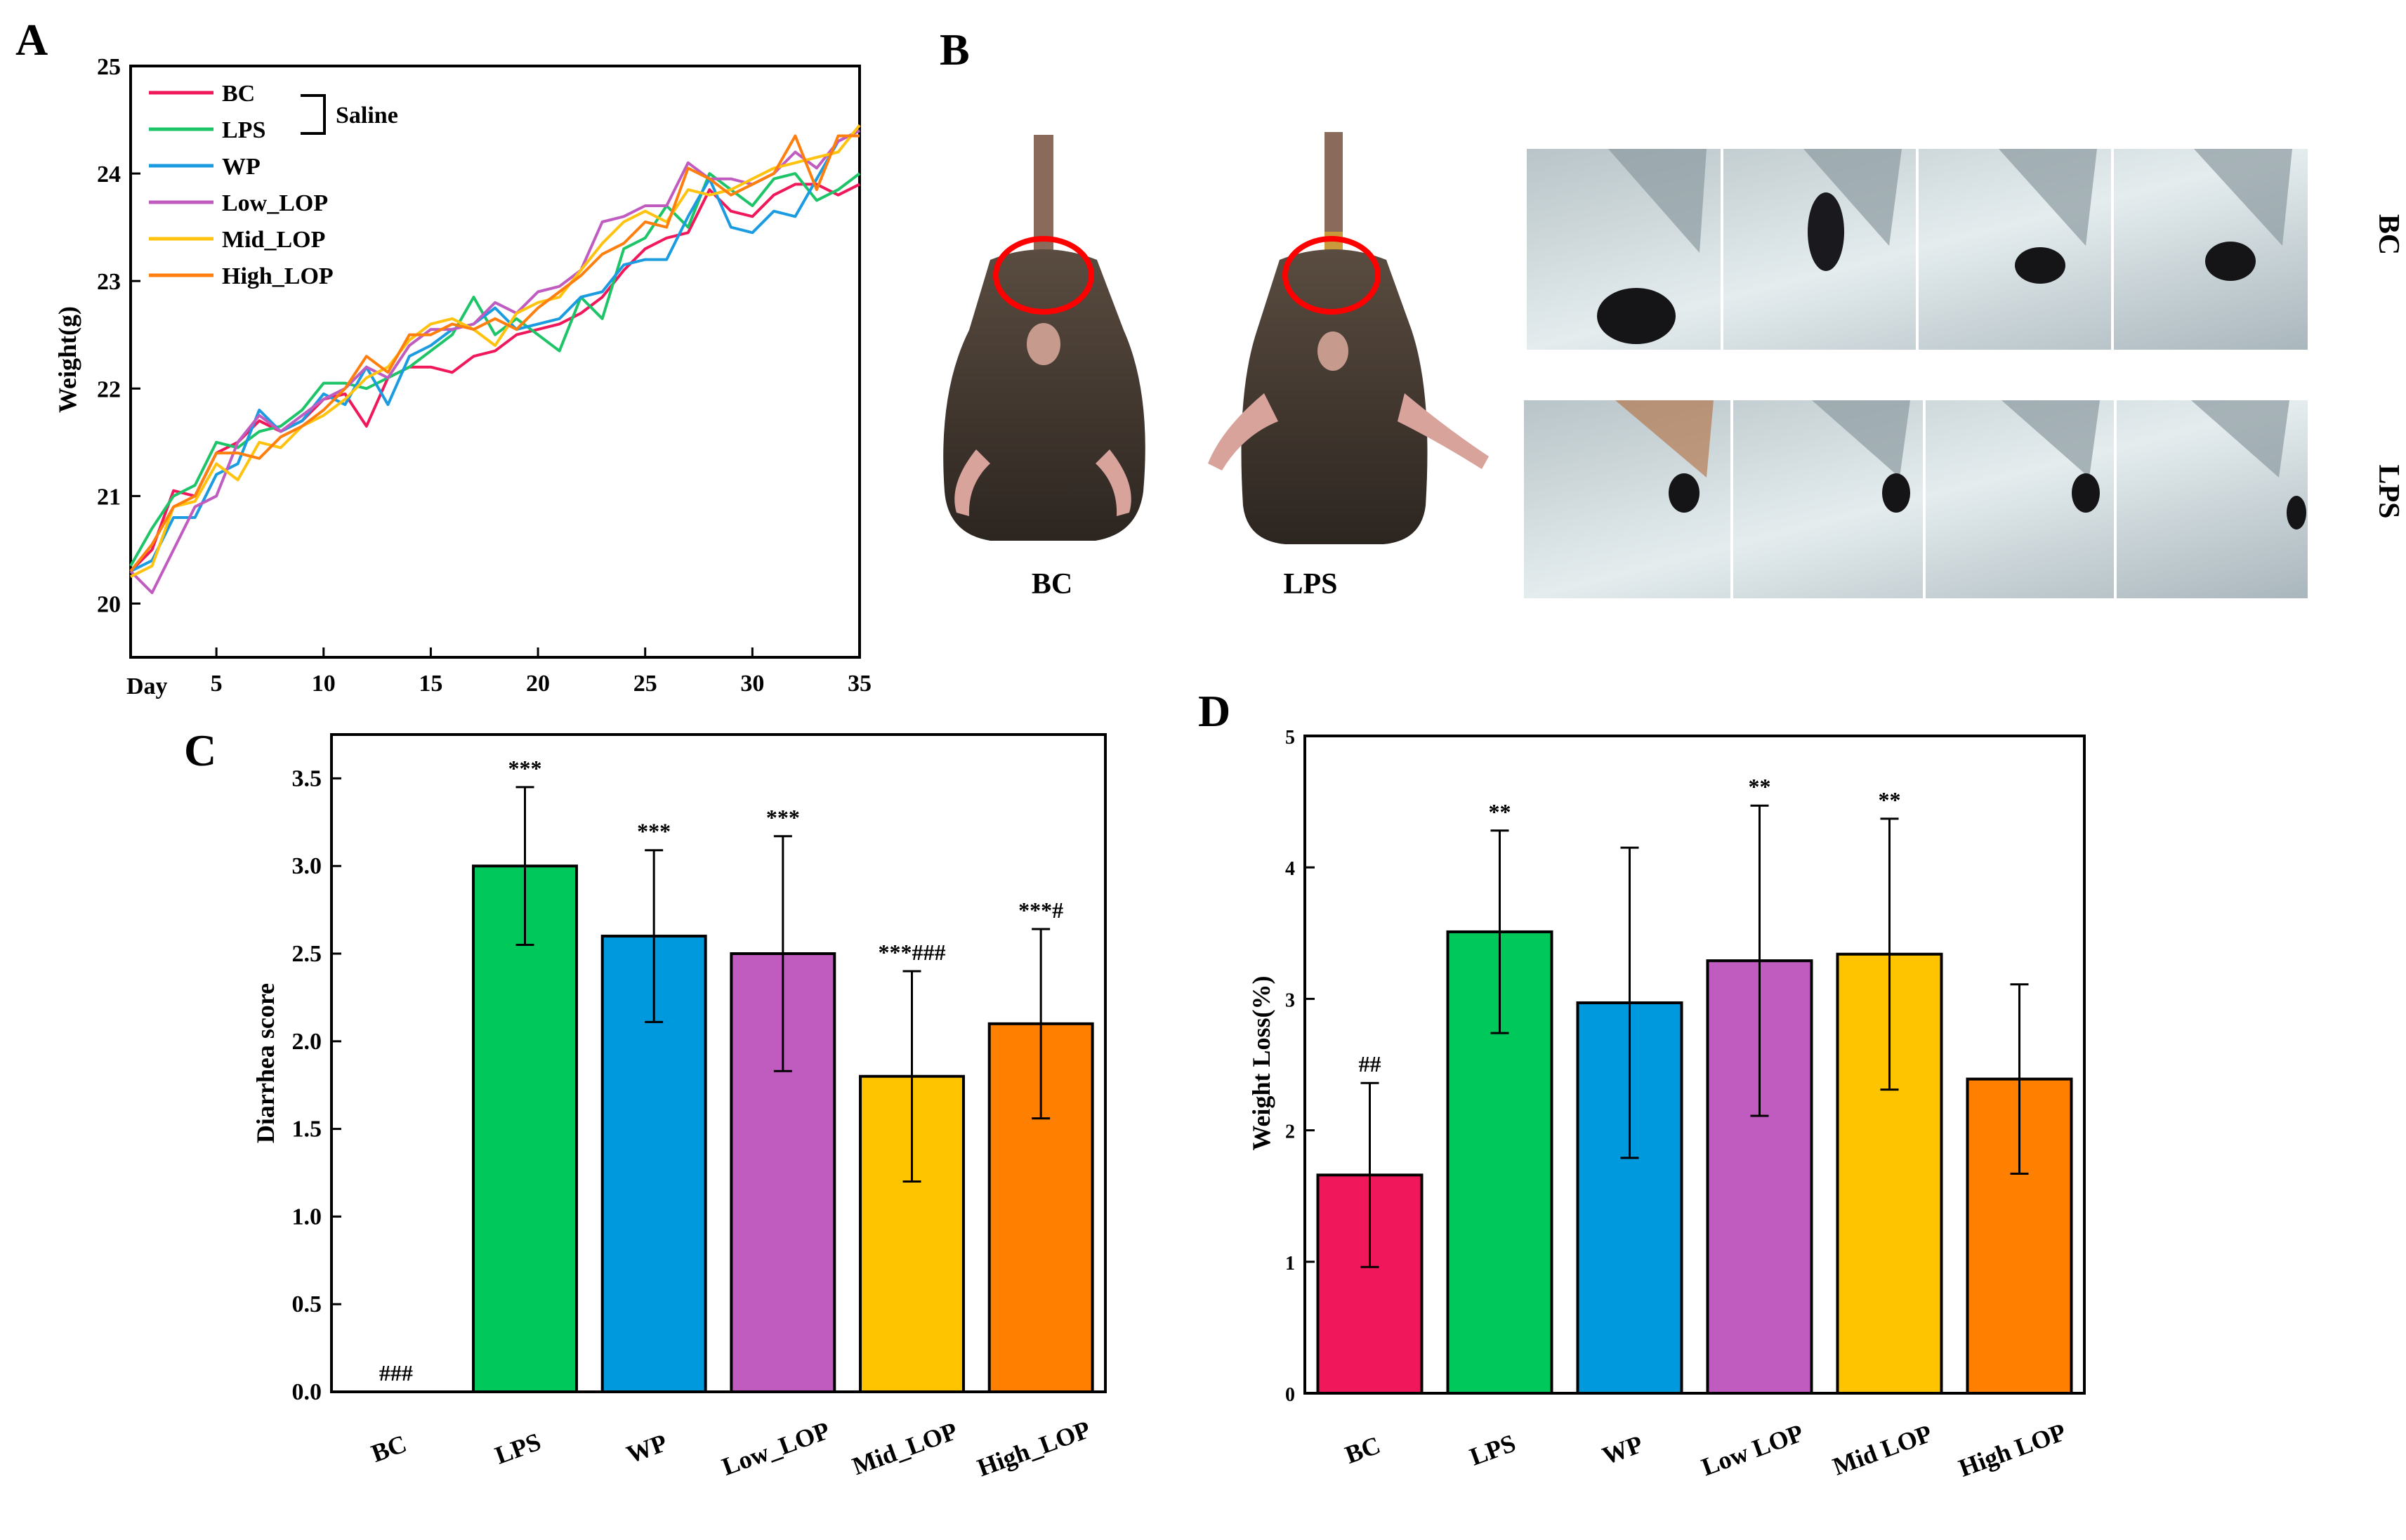  What do you see at coordinates (1290, 1132) in the screenshot?
I see `chart-d-ytick-label: 2` at bounding box center [1290, 1132].